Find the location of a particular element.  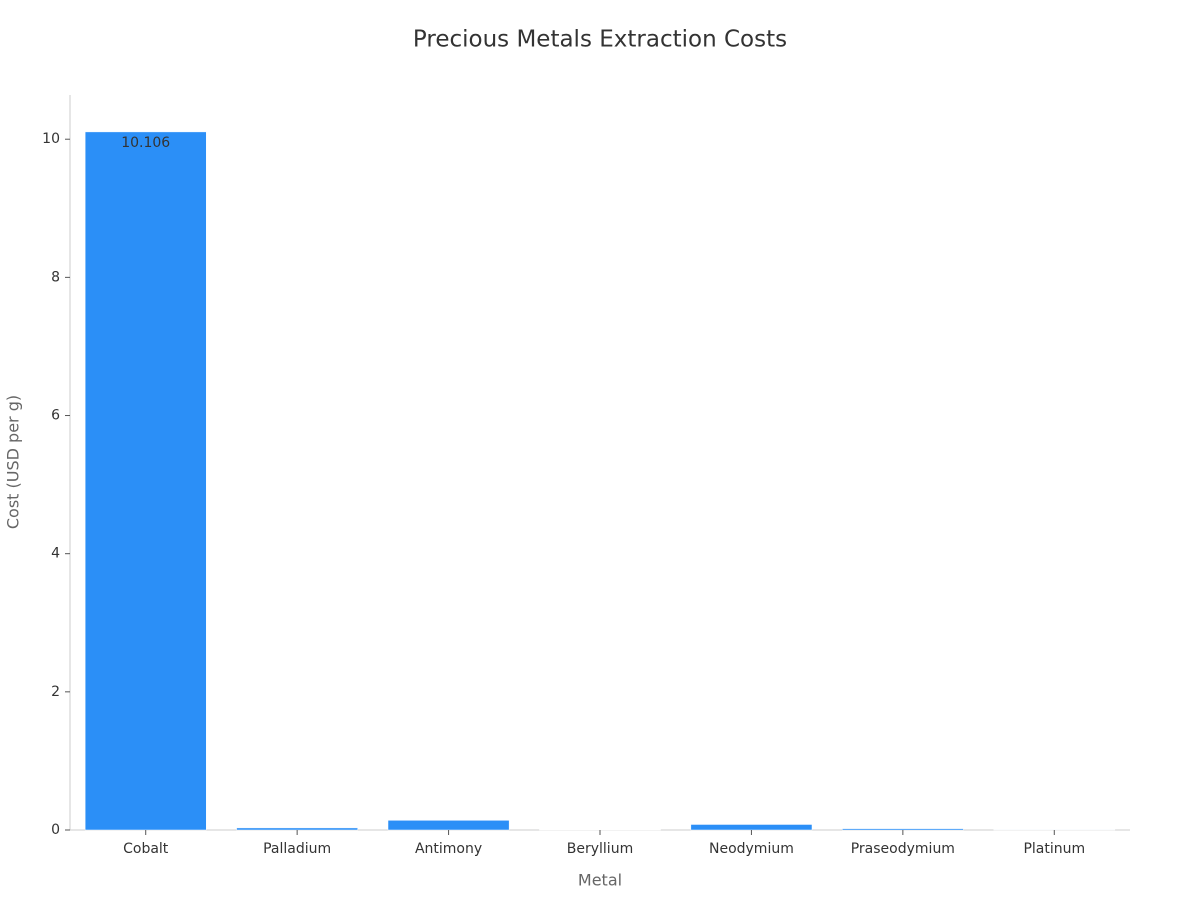

y-tick-label: 0 is located at coordinates (55, 830).